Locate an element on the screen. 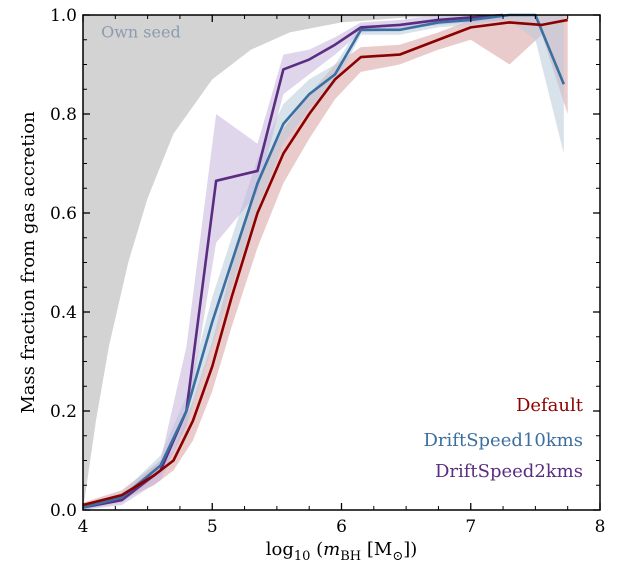 This screenshot has height=567, width=628. y-tick-label: 0.4 is located at coordinates (63, 313).